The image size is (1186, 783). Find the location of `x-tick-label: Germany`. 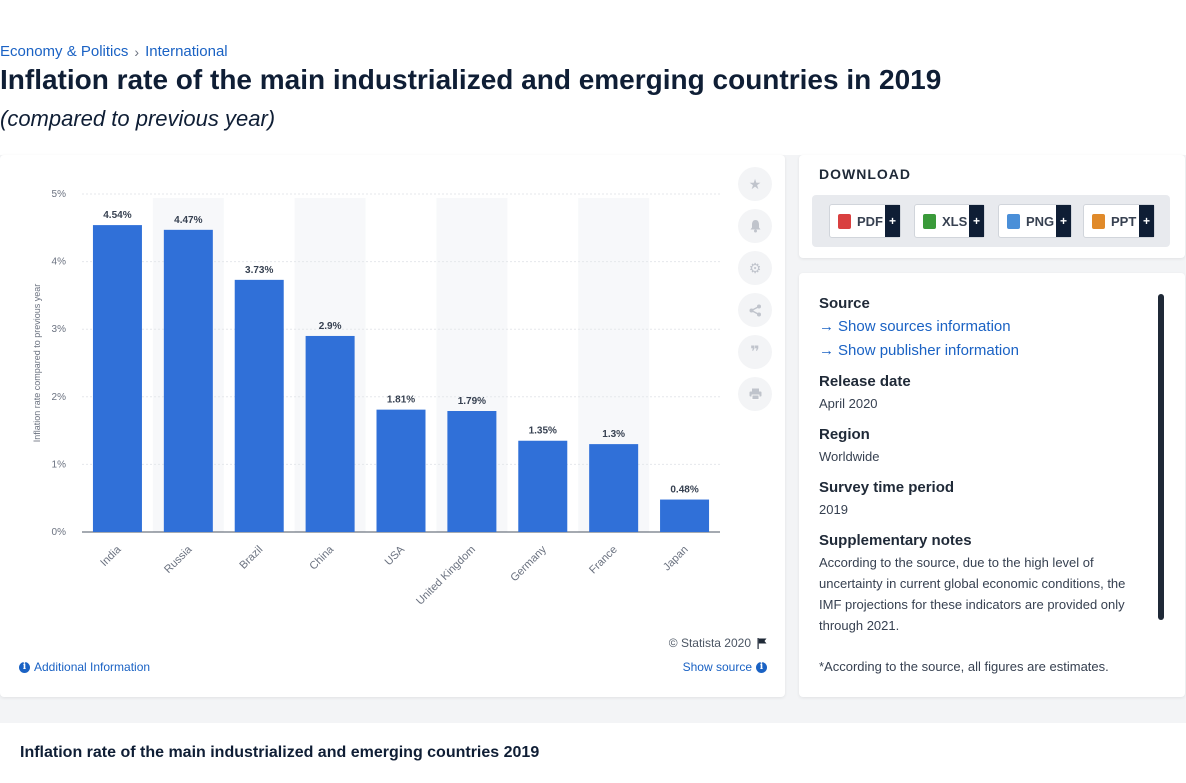

x-tick-label: Germany is located at coordinates (528, 563).